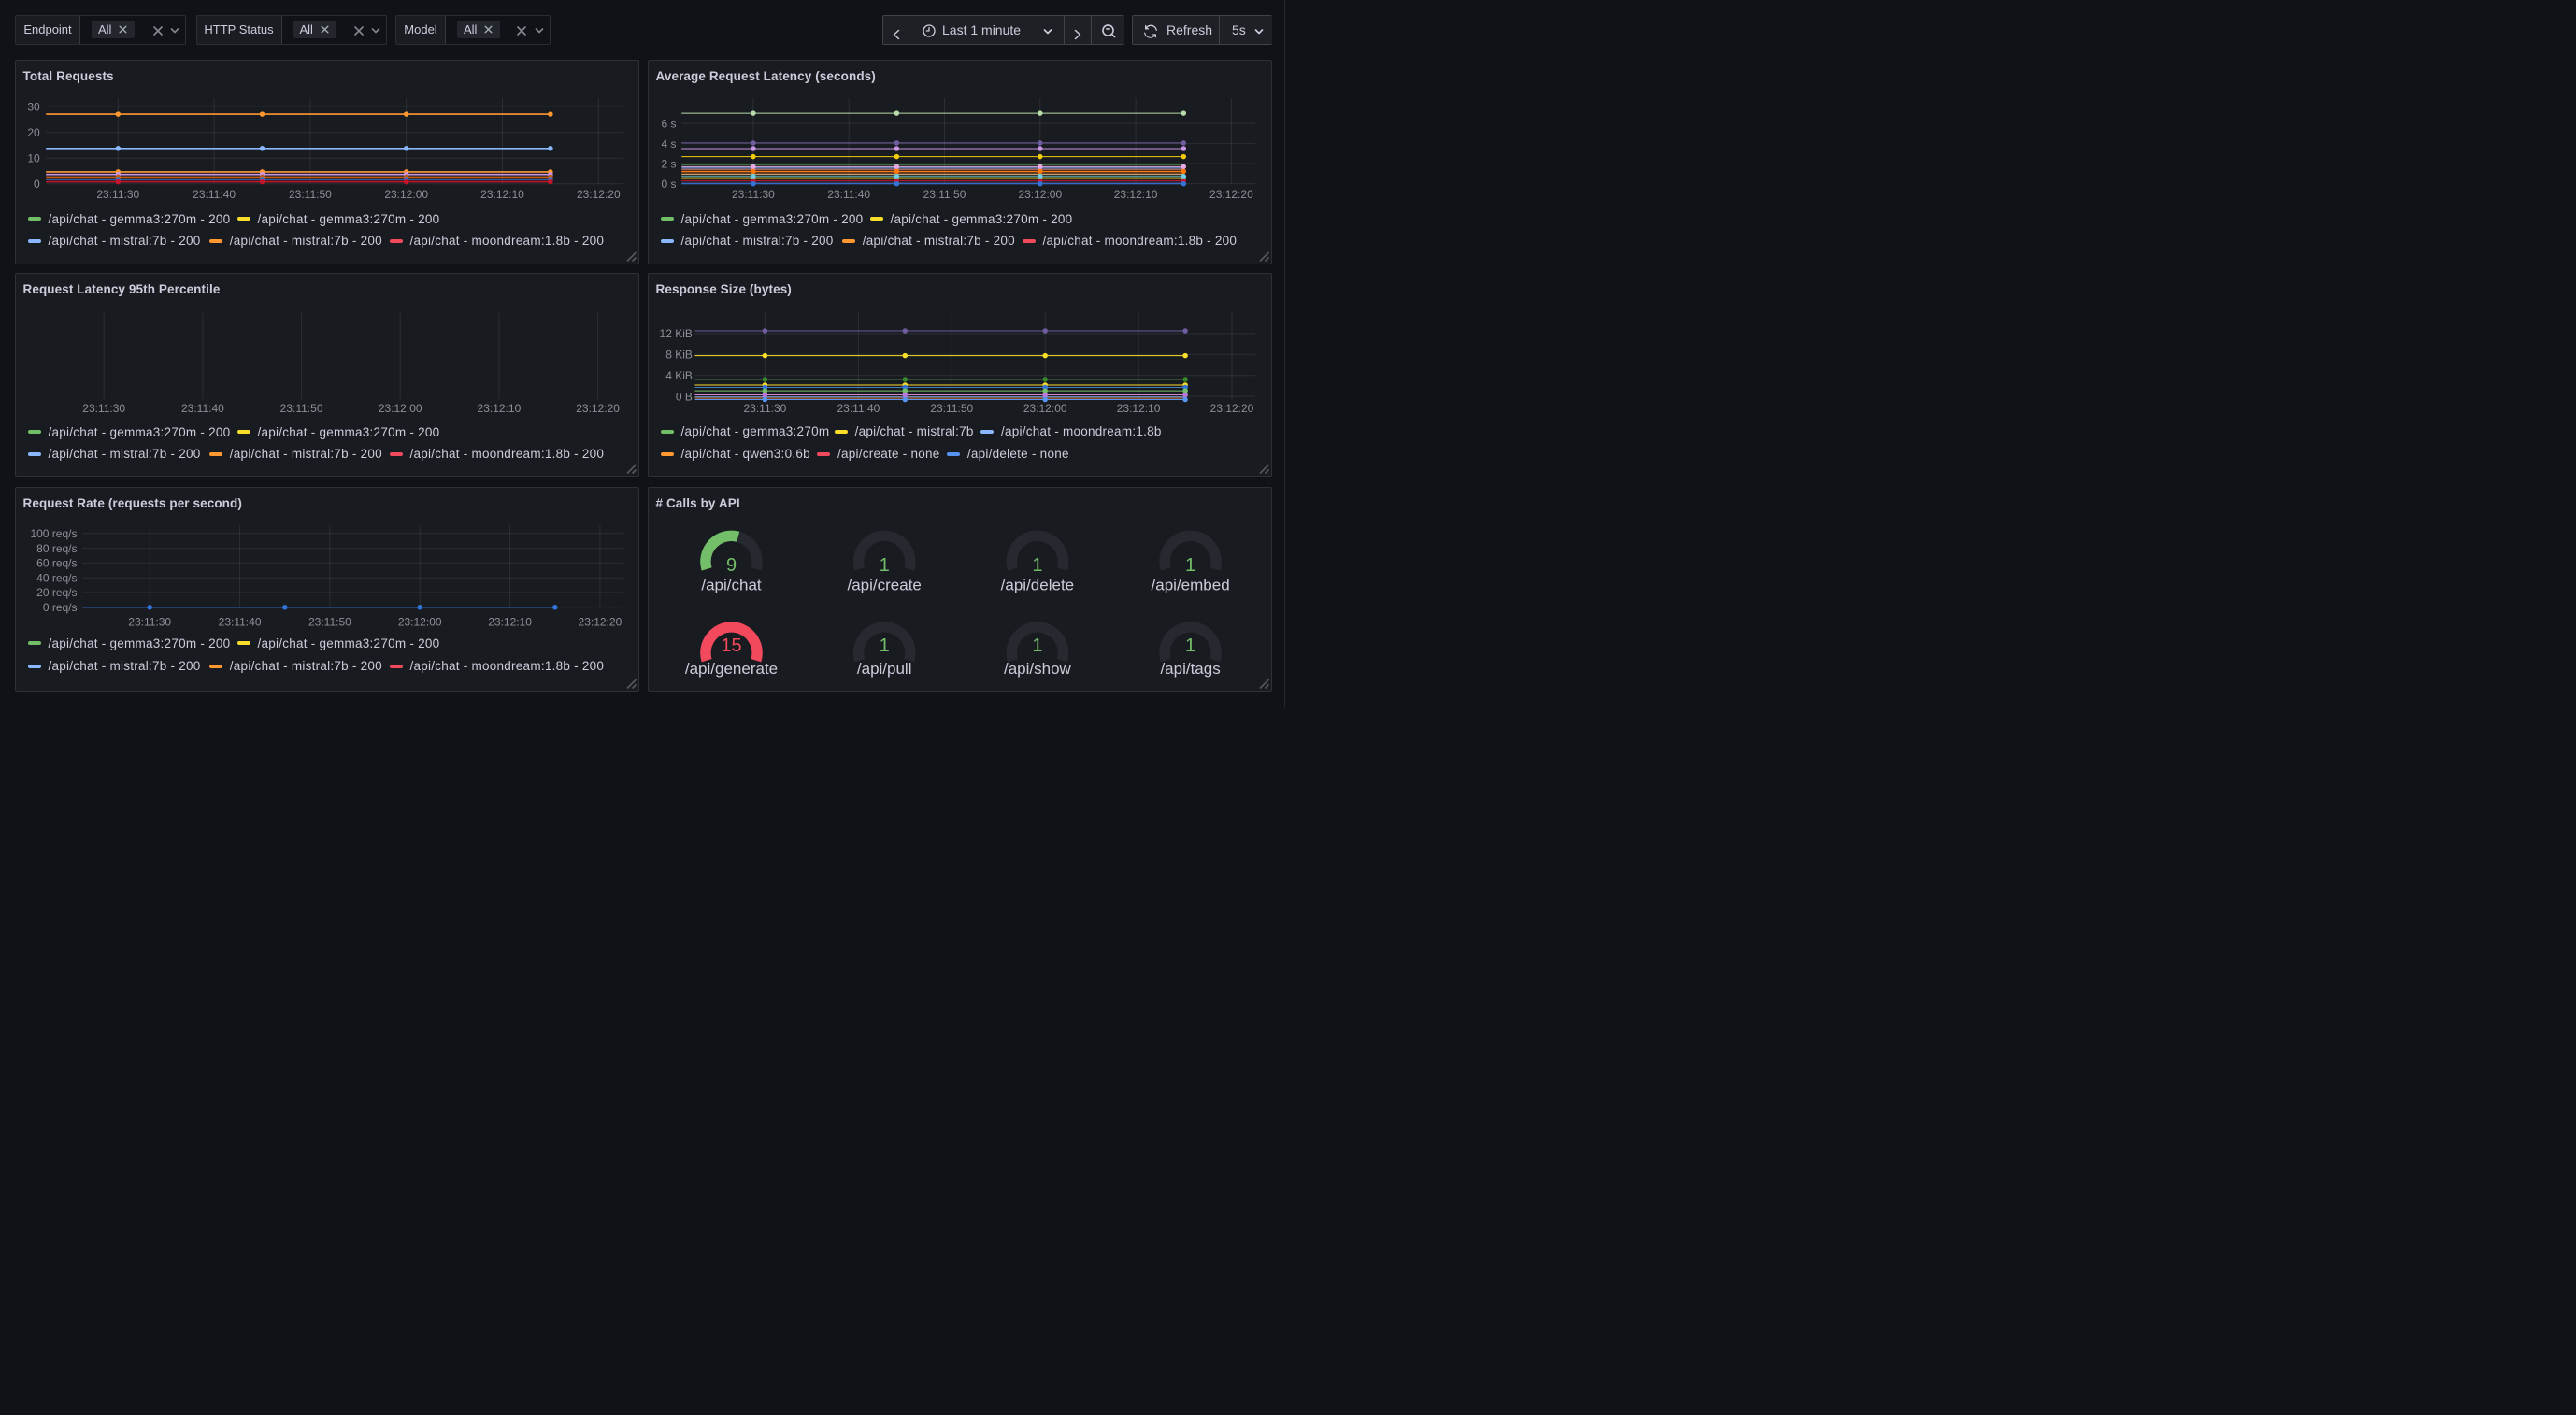  What do you see at coordinates (883, 669) in the screenshot?
I see `svg-text: /api/pull` at bounding box center [883, 669].